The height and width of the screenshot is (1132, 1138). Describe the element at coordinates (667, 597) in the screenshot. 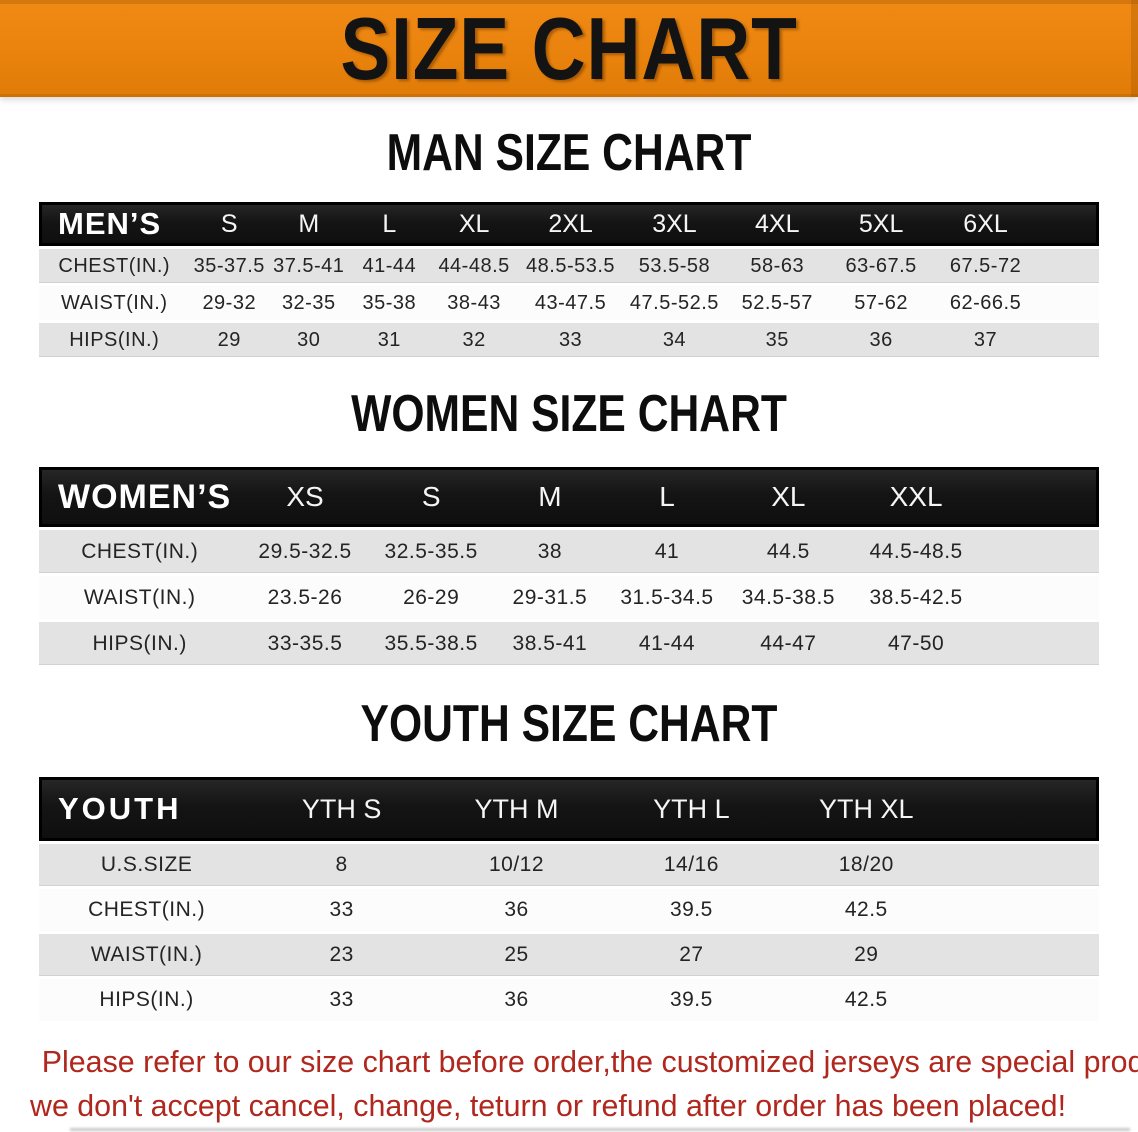

I see `measurement-value: 31.5-34.5` at that location.